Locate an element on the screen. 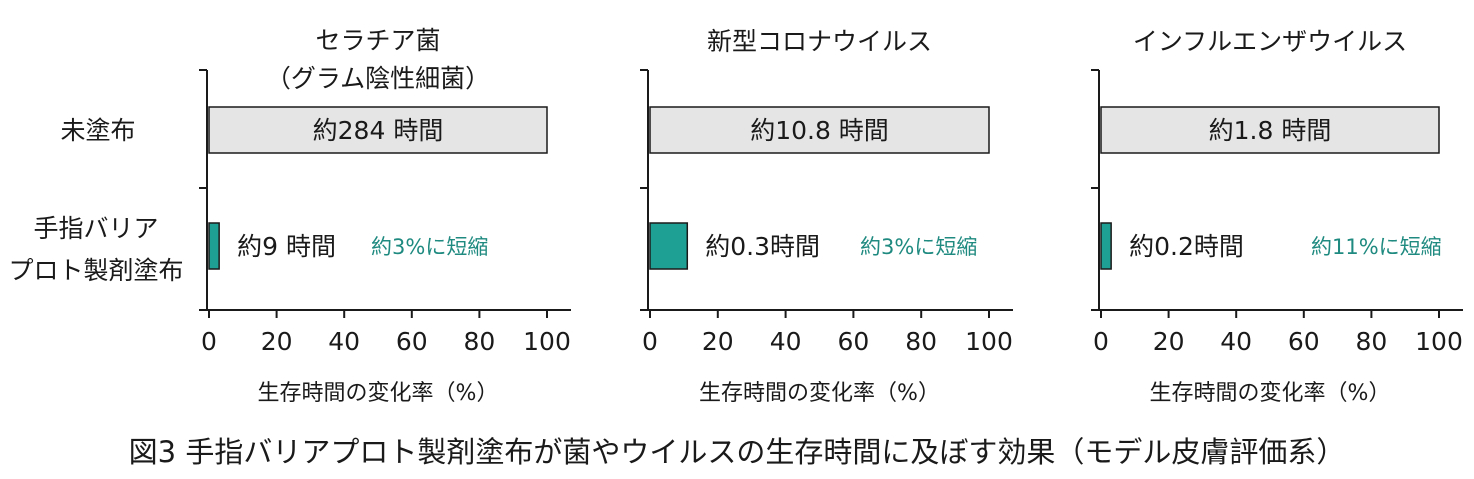 This screenshot has width=1474, height=479. bar-value-label: 約1.8 時間 is located at coordinates (1270, 130).